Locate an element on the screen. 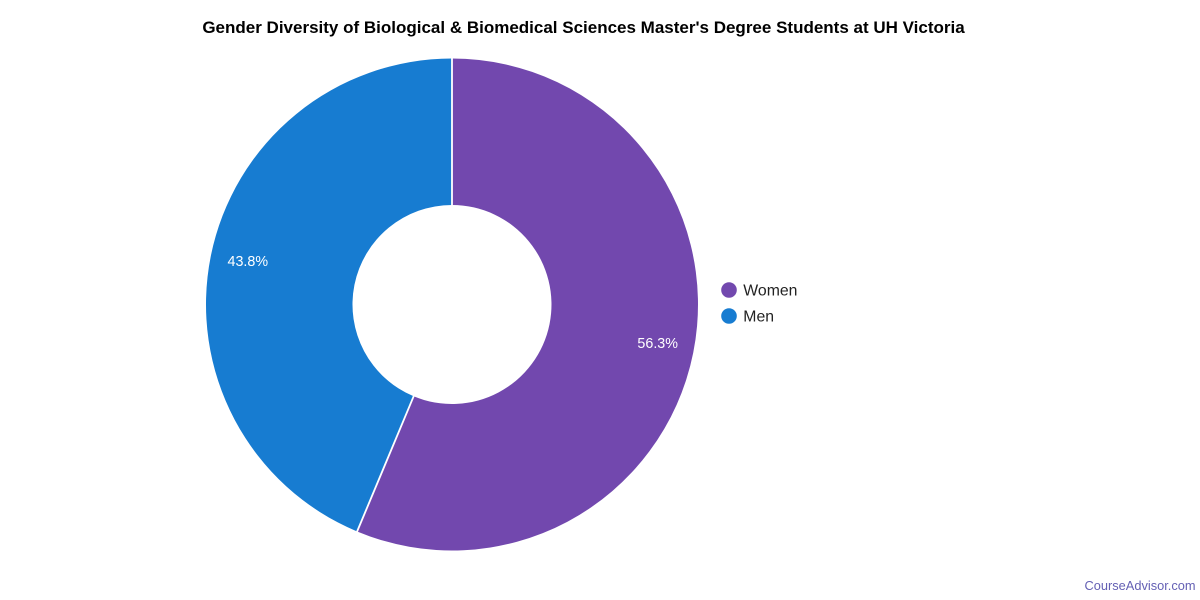 The width and height of the screenshot is (1200, 600). svg-text: Women is located at coordinates (770, 290).